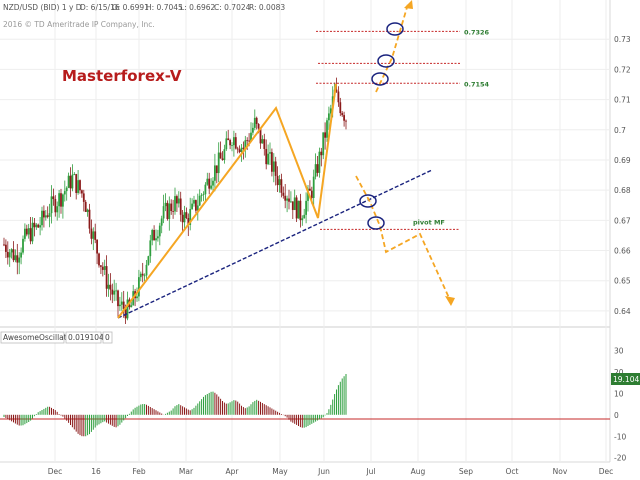 Image resolution: width=640 pixels, height=480 pixels. I want to click on oscillator-extra: 0, so click(107, 337).